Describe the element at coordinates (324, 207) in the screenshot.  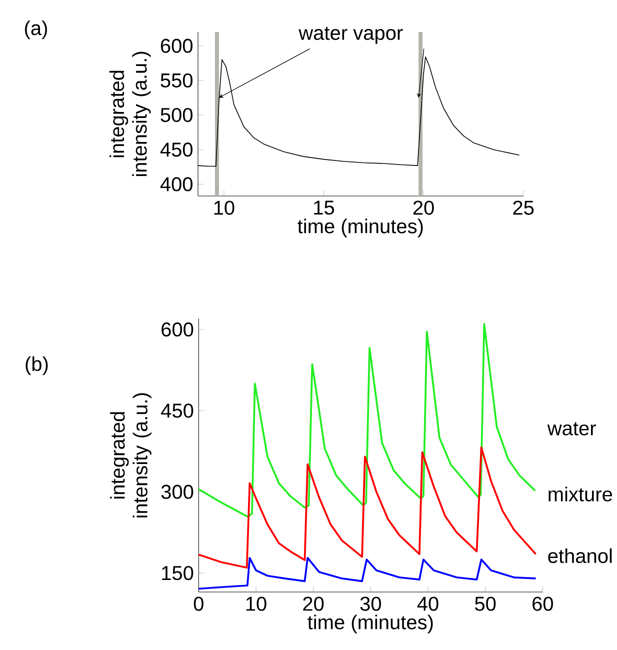
I see `x-tick-label: 15` at that location.